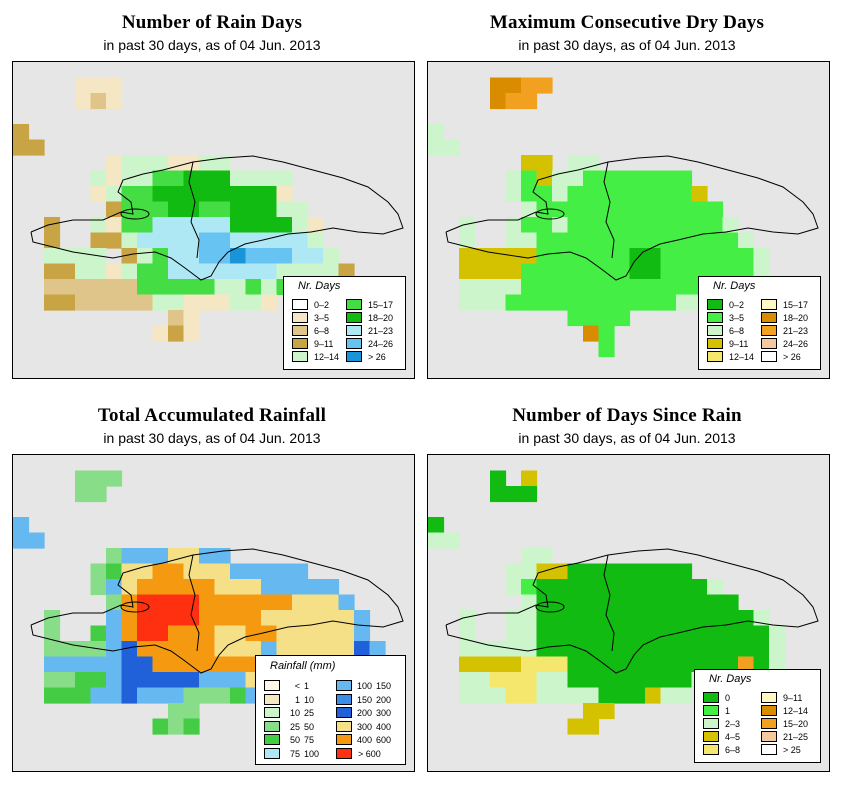 This screenshot has height=793, width=853. Describe the element at coordinates (733, 724) in the screenshot. I see `legend-label: 2–3` at that location.